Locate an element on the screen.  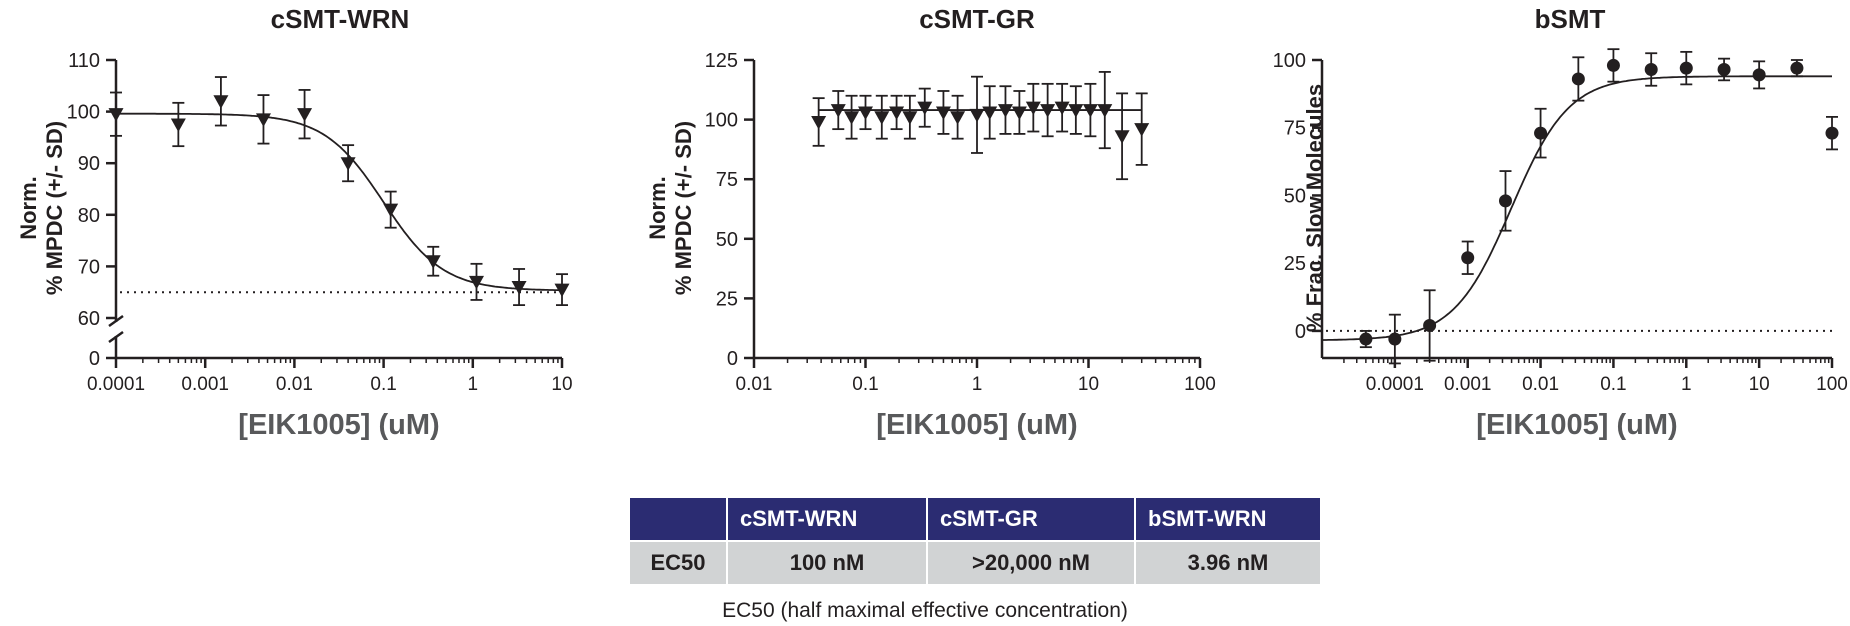
table-cell: EC50 is located at coordinates (678, 563).